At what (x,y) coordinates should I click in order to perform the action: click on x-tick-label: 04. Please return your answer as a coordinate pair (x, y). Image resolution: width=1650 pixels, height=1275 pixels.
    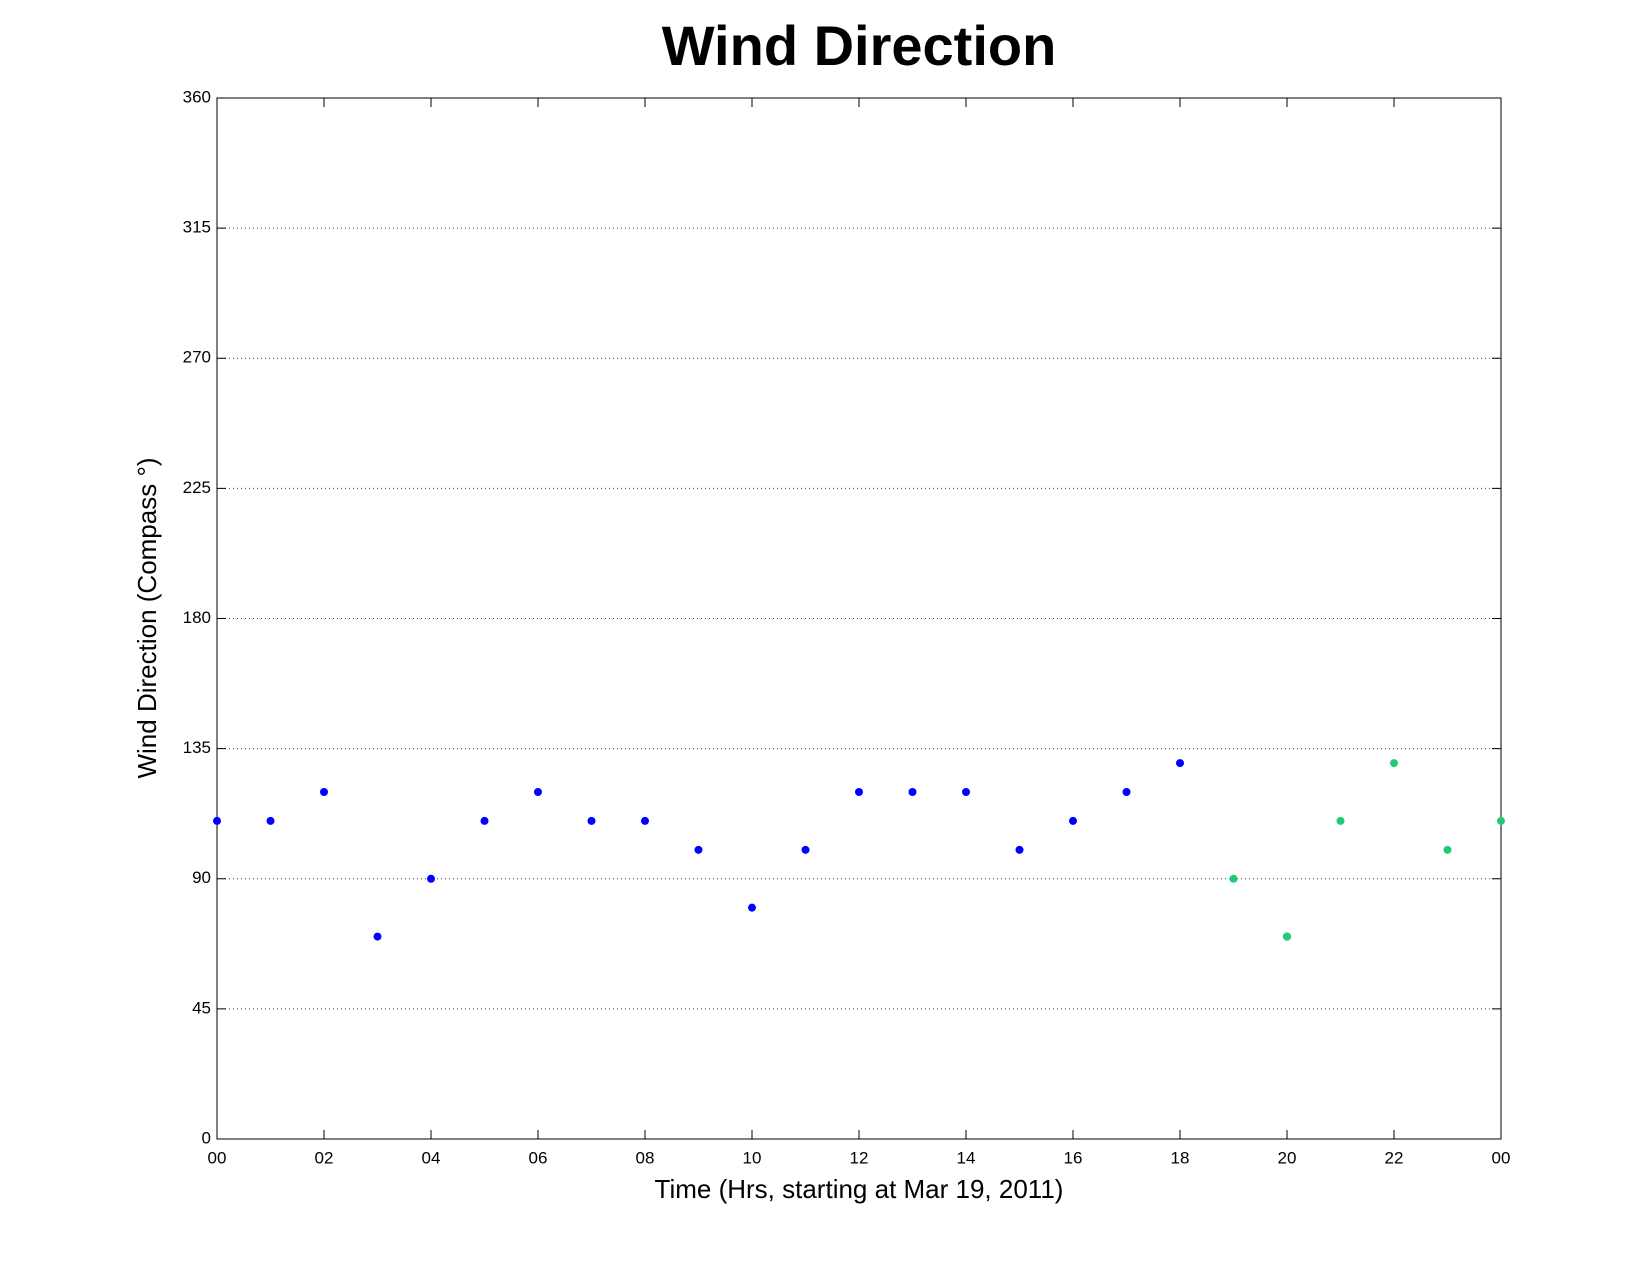
    Looking at the image, I should click on (431, 1157).